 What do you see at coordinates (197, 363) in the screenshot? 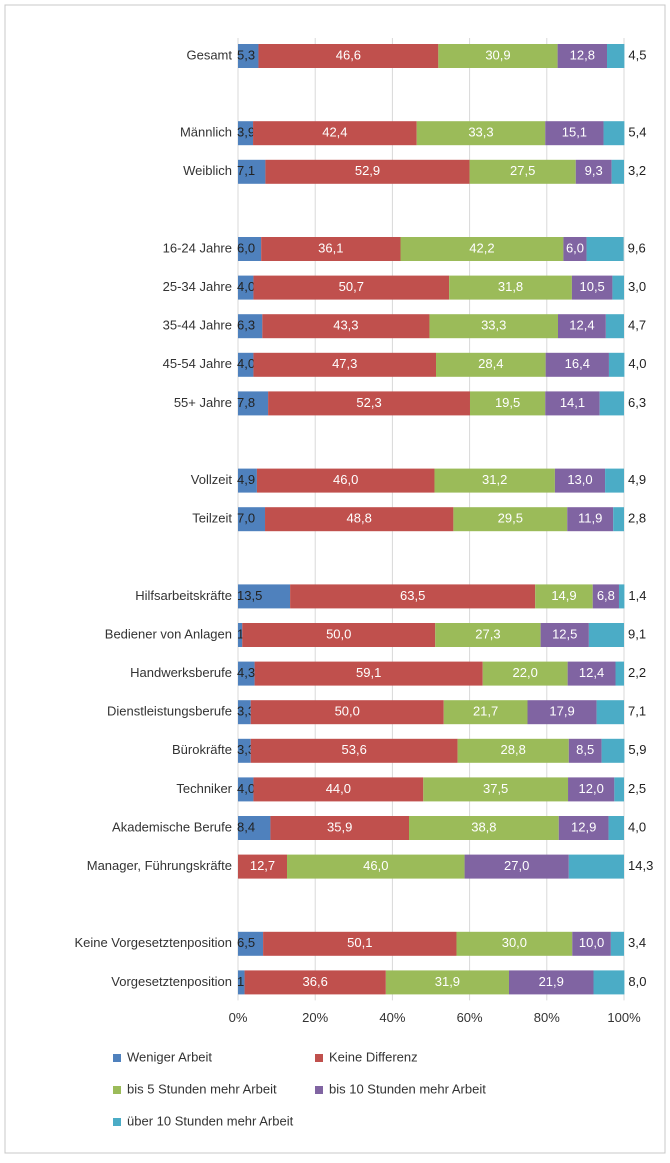
I see `category-label: 45-54 Jahre` at bounding box center [197, 363].